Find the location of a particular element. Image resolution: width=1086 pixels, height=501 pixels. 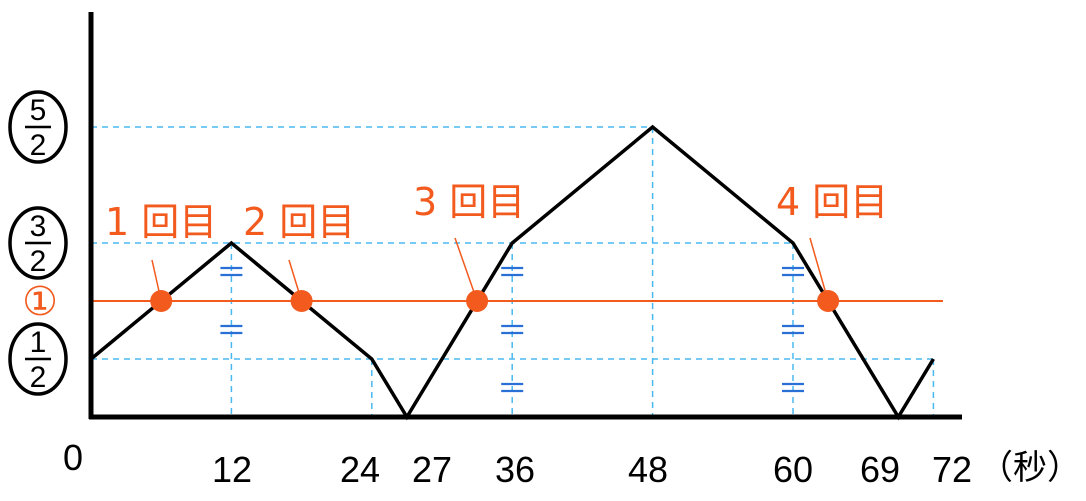

x-tick-label: 69 is located at coordinates (880, 469).